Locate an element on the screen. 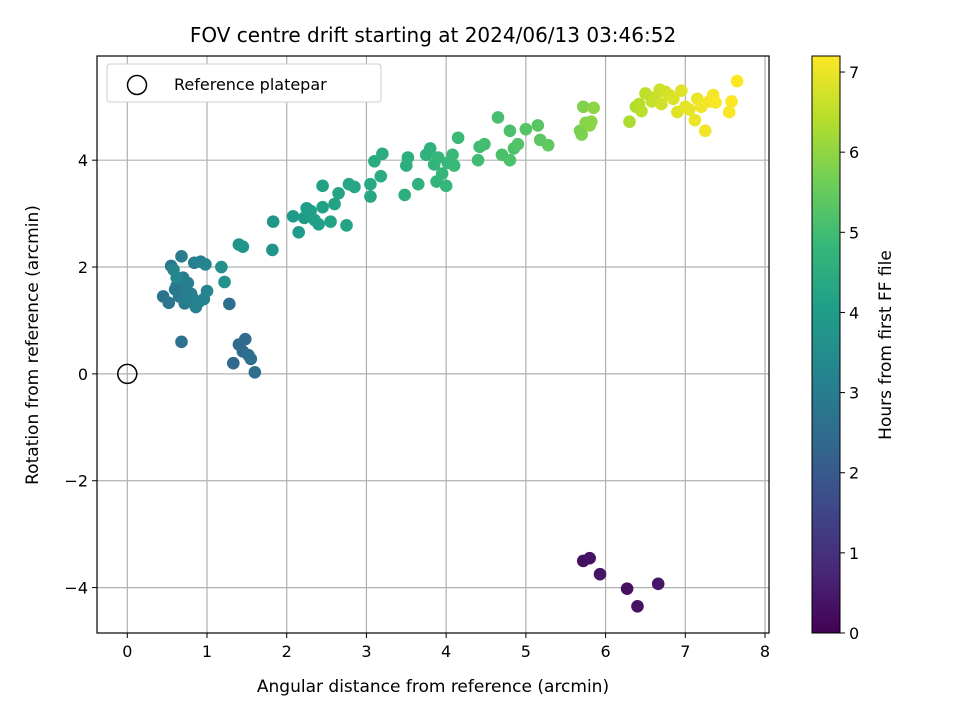 This screenshot has width=960, height=720. colorbar-gradient is located at coordinates (826, 344).